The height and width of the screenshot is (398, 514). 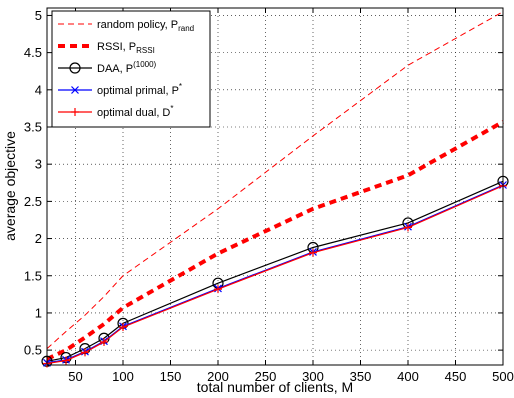 What do you see at coordinates (171, 376) in the screenshot?
I see `x-tick-label-2: 150` at bounding box center [171, 376].